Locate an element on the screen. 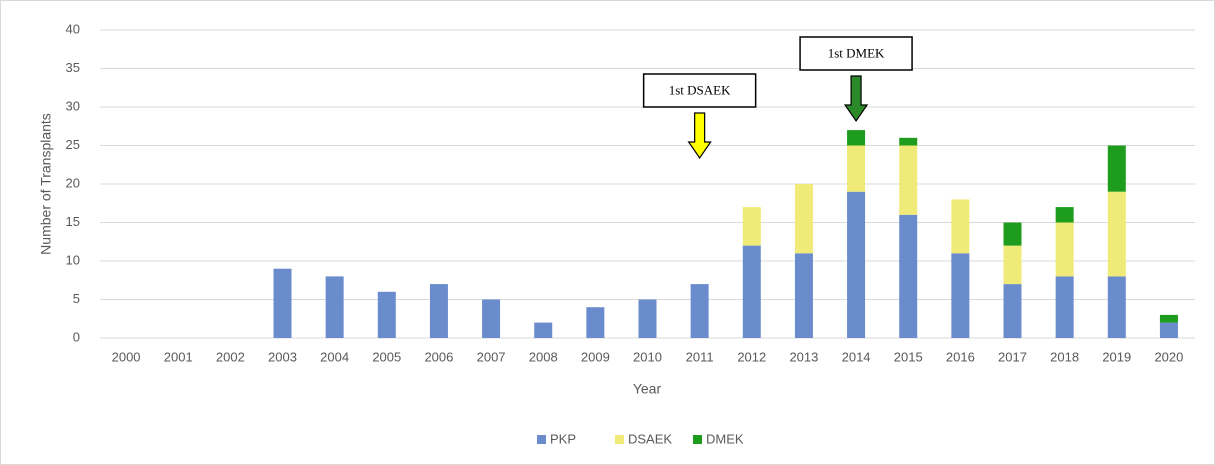 The width and height of the screenshot is (1215, 465). y-tick-label: 20 is located at coordinates (73, 182).